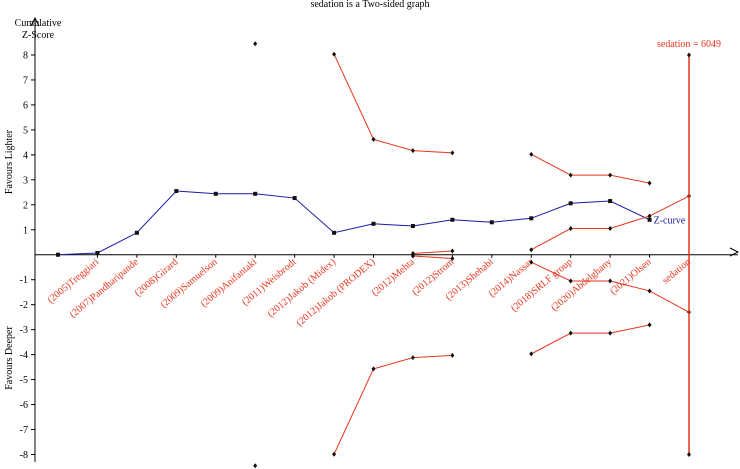 Image resolution: width=740 pixels, height=469 pixels. I want to click on x-tick-label: (2012)Jakob (PRODEX), so click(335, 293).